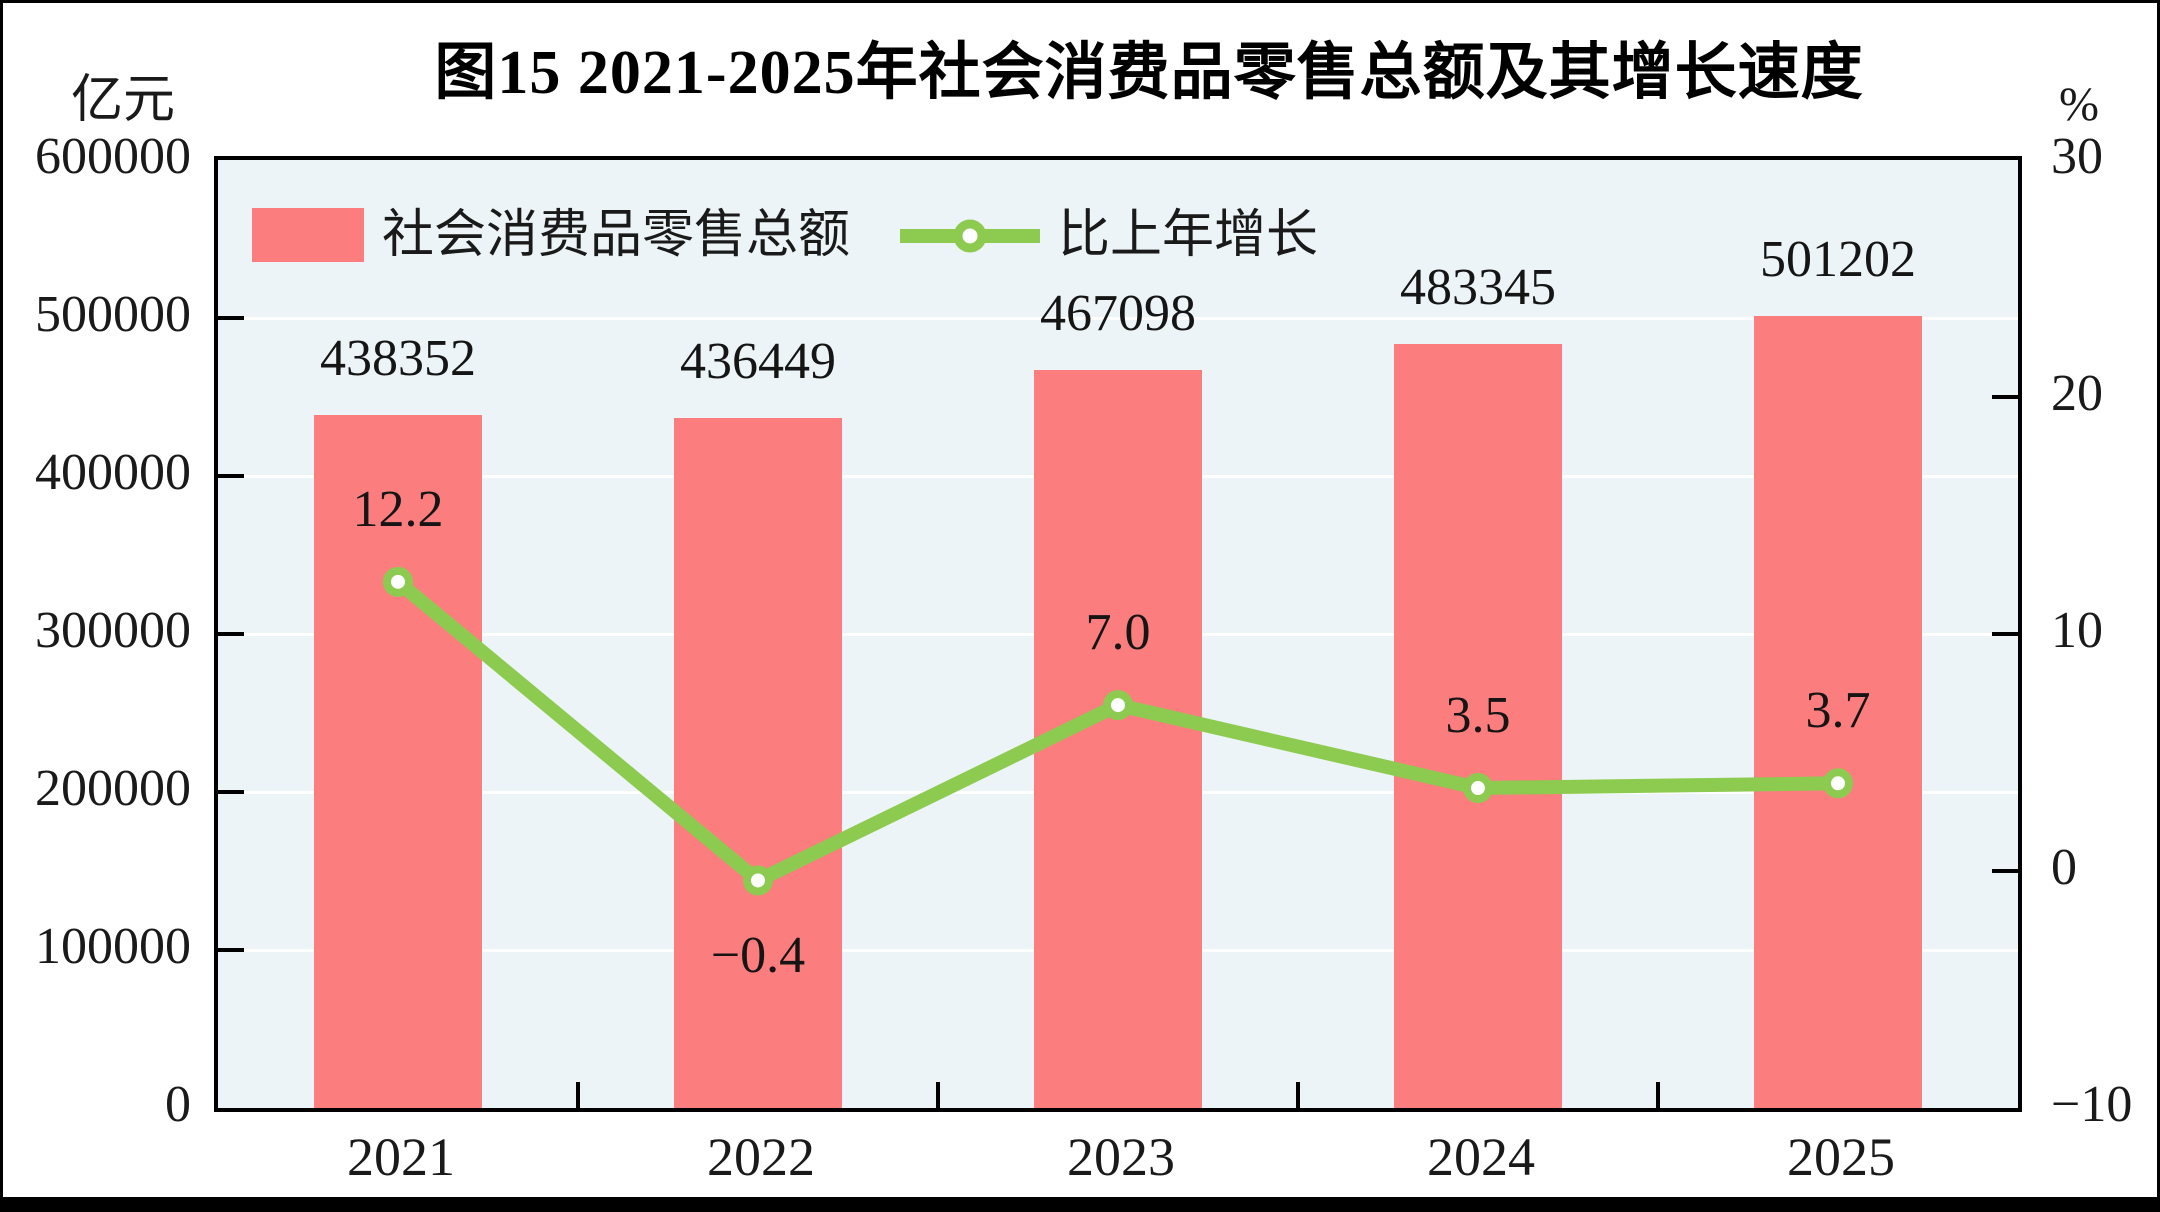  I want to click on bar-2025, so click(1838, 712).